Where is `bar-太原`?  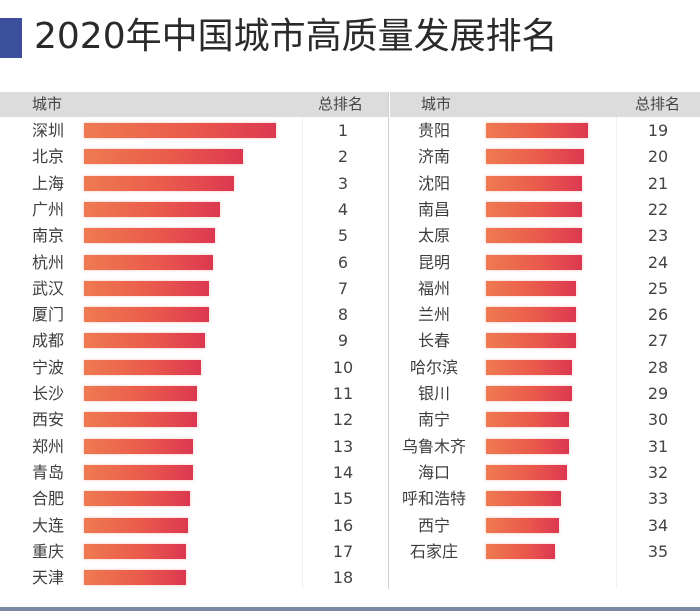 bar-太原 is located at coordinates (534, 236).